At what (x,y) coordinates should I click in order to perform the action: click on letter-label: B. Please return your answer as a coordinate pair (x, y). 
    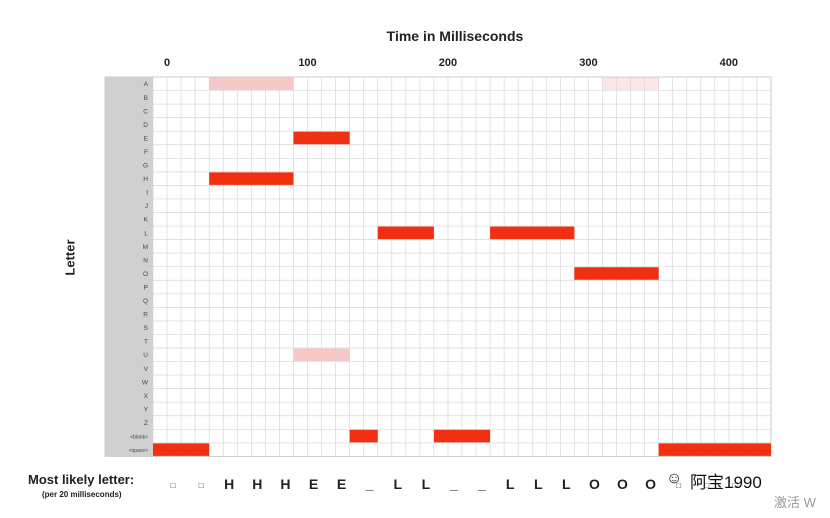
    Looking at the image, I should click on (146, 98).